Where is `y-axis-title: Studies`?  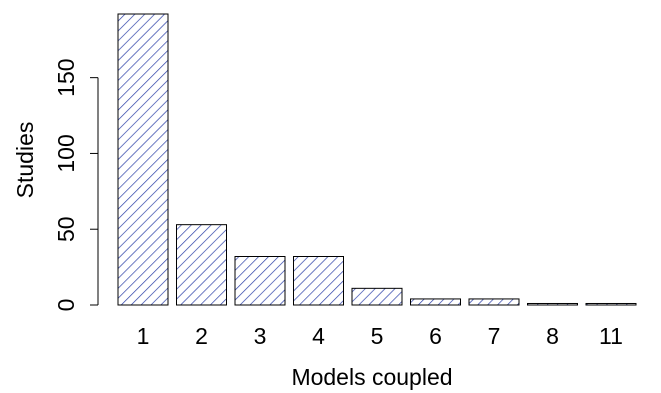
y-axis-title: Studies is located at coordinates (25, 160).